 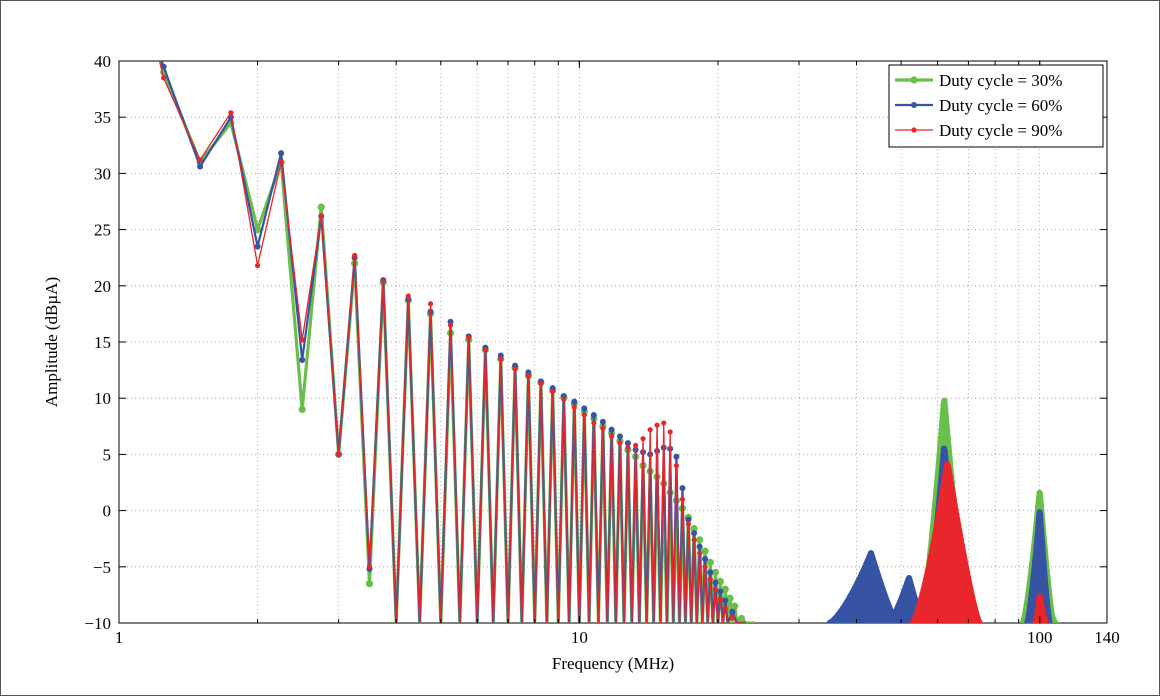 I want to click on y-tick-label: 0, so click(x=107, y=511).